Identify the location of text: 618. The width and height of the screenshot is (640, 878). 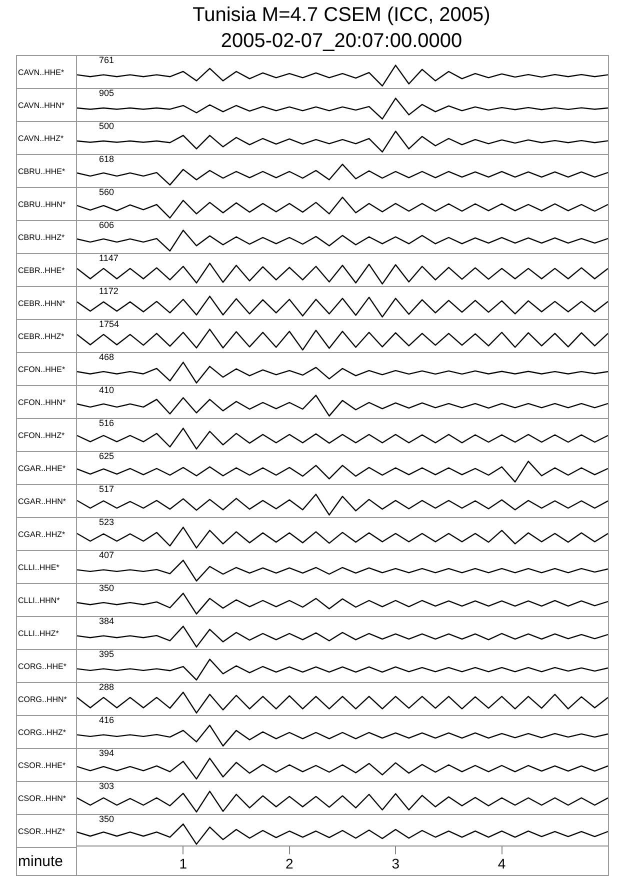
(106, 159).